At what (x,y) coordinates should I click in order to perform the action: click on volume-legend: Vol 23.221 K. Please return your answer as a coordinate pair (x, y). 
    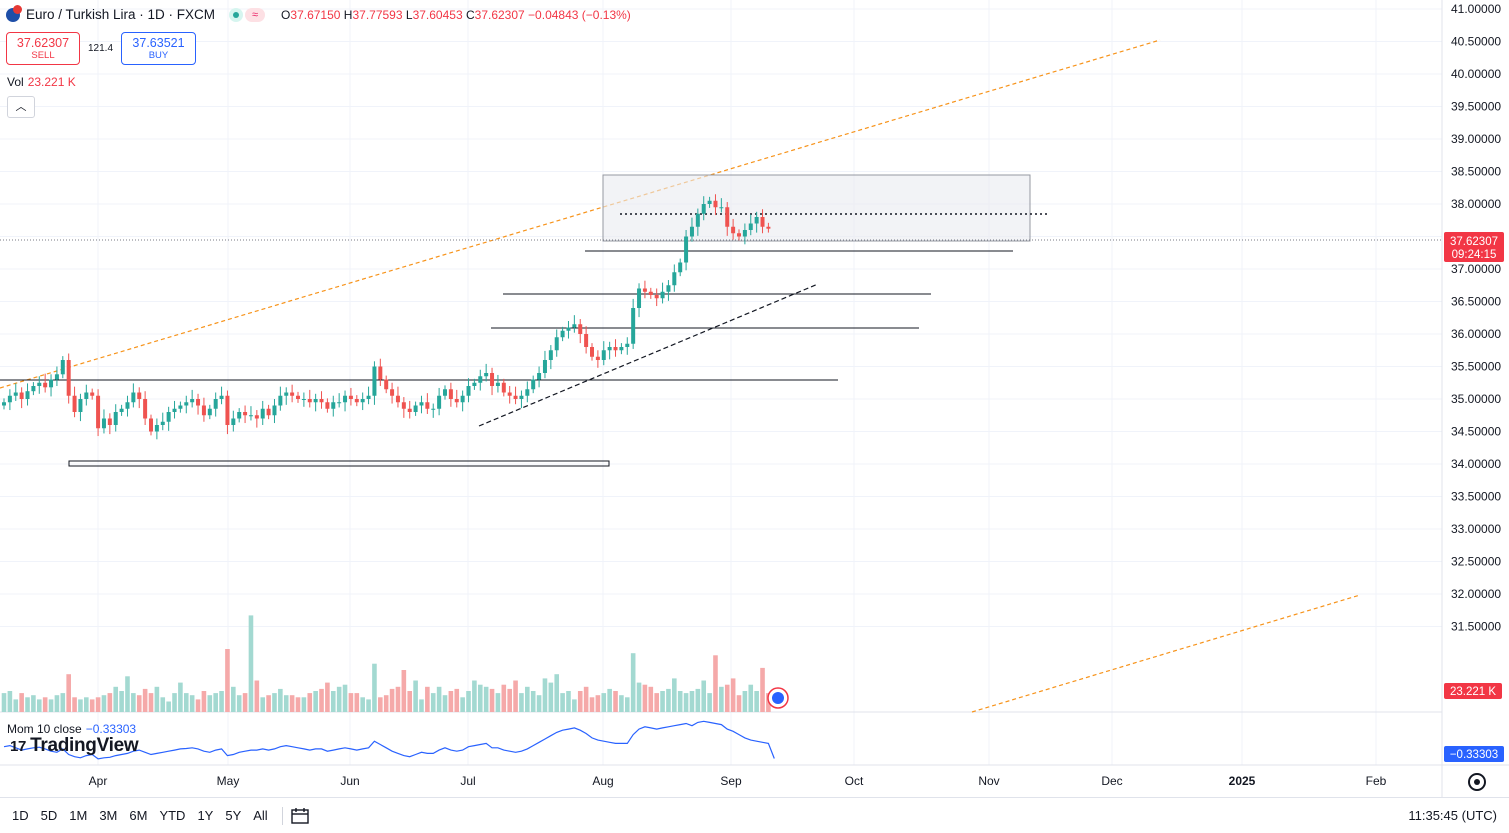
    Looking at the image, I should click on (41, 82).